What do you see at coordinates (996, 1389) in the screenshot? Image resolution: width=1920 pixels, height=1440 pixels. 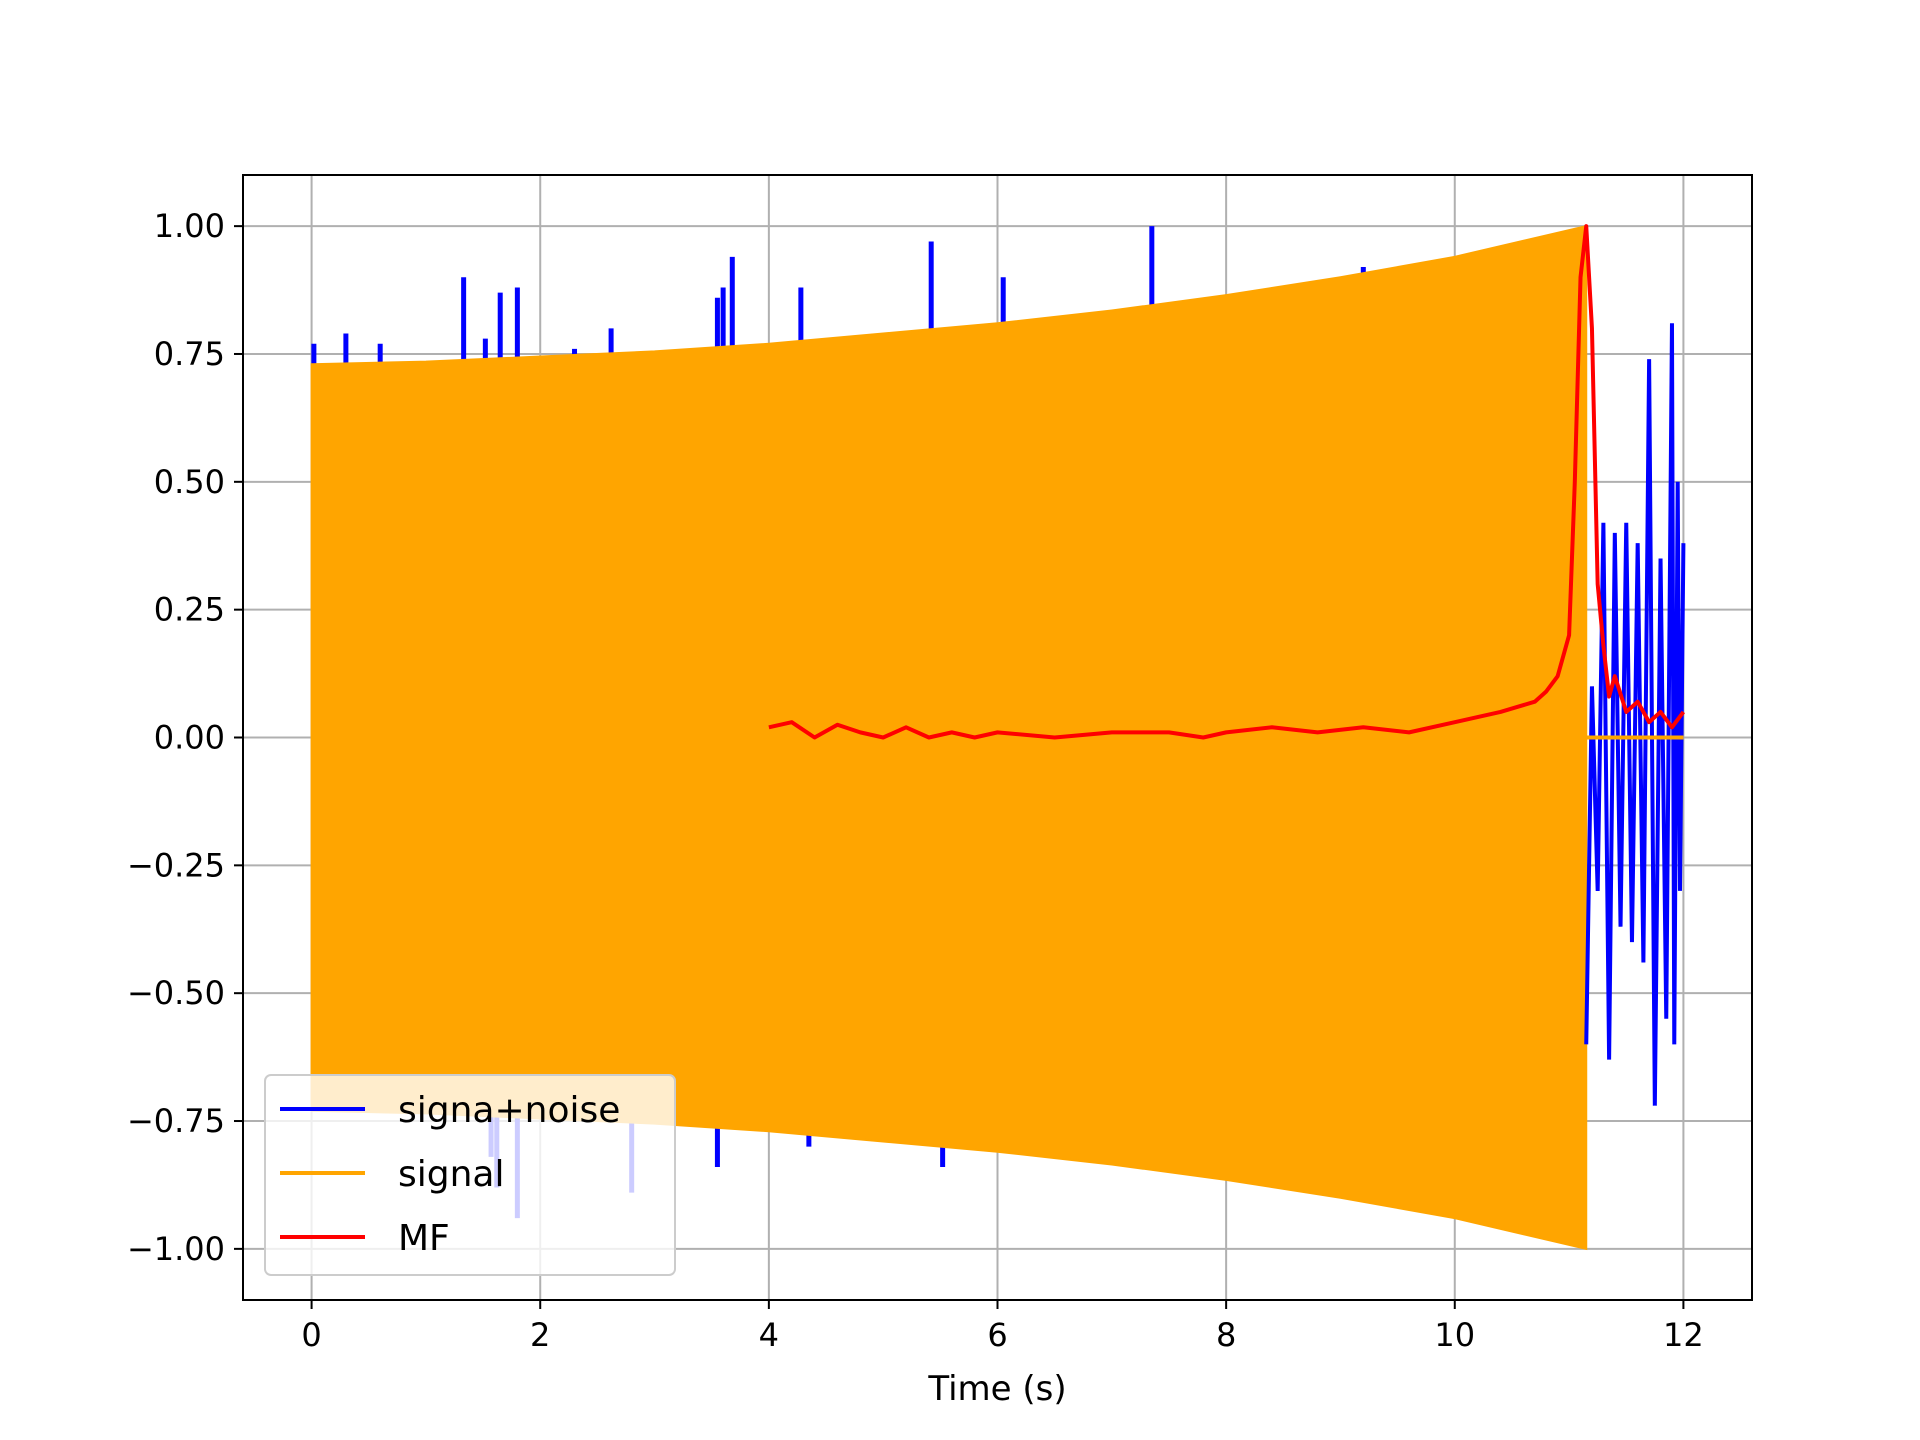 I see `x-axis-label: Time (s)` at bounding box center [996, 1389].